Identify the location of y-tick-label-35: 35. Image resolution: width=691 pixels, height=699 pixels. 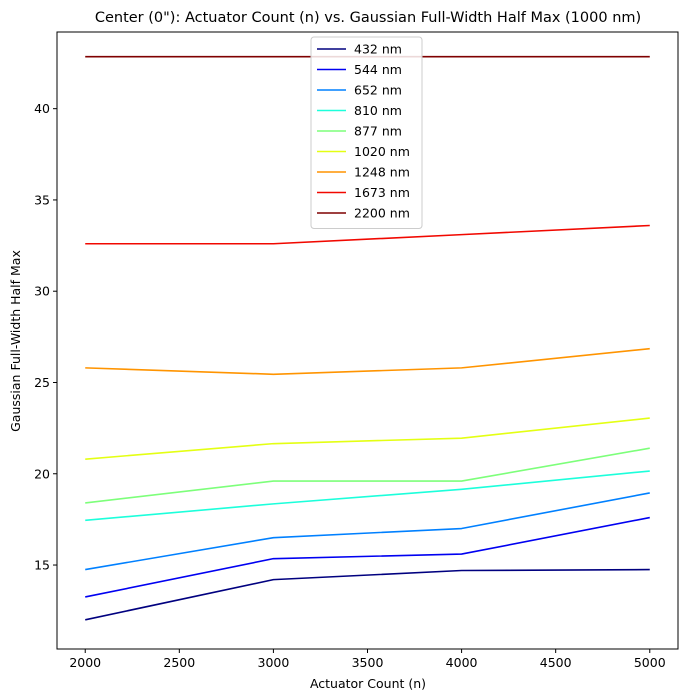
(42, 199).